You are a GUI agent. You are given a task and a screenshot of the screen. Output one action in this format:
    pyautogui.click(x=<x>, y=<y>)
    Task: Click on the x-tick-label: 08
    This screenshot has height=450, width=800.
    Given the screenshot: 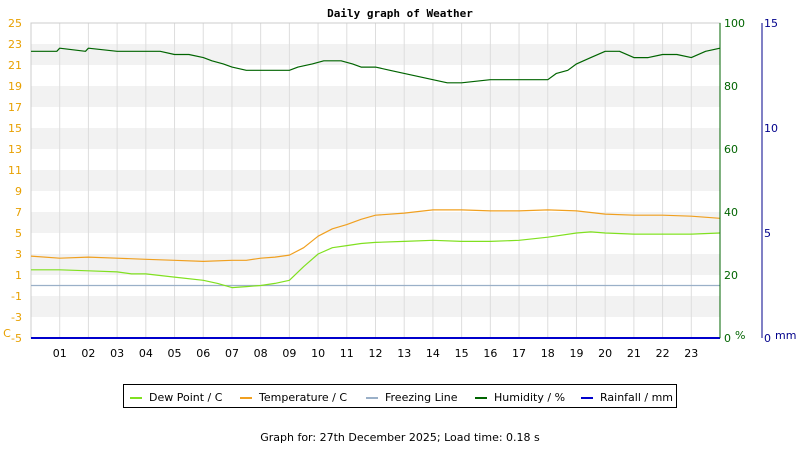 What is the action you would take?
    pyautogui.click(x=261, y=353)
    